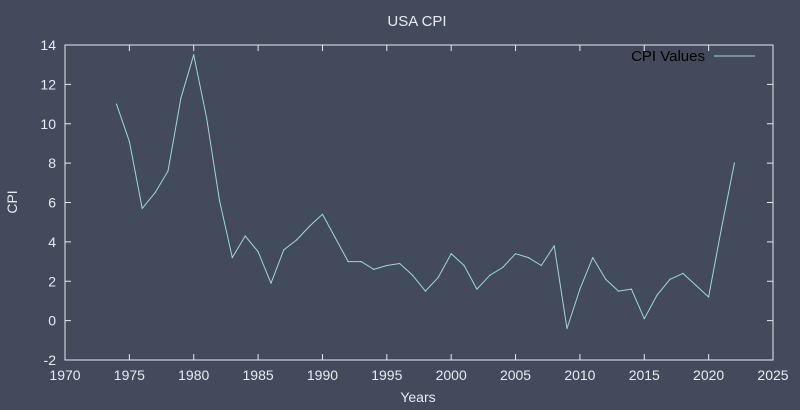  I want to click on legend-label: CPI Values, so click(668, 56).